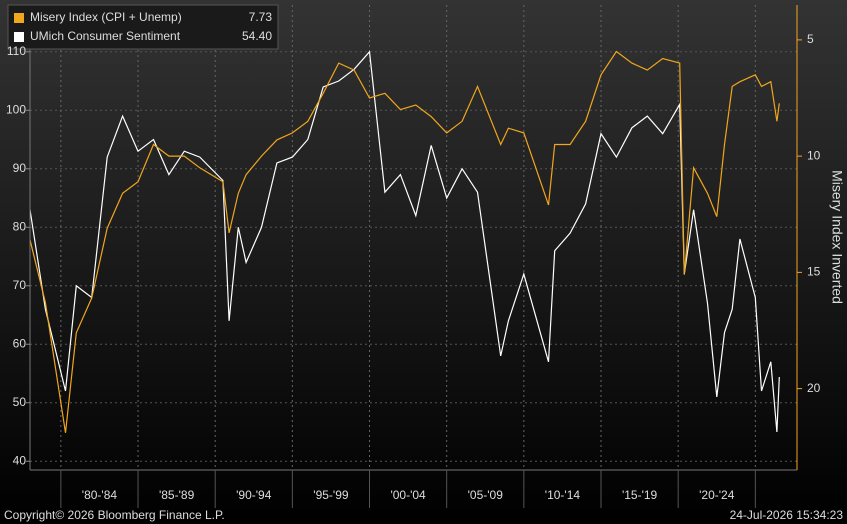 The height and width of the screenshot is (524, 847). Describe the element at coordinates (177, 495) in the screenshot. I see `x-tick-label: '85-'89` at that location.